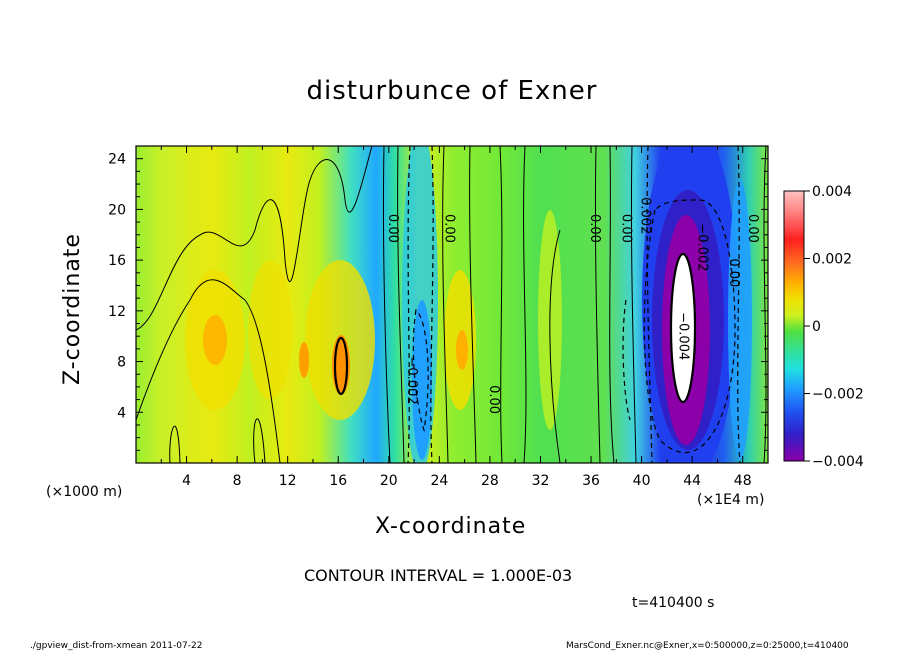 The image size is (904, 654). Describe the element at coordinates (591, 481) in the screenshot. I see `x-tick-label: 36` at that location.